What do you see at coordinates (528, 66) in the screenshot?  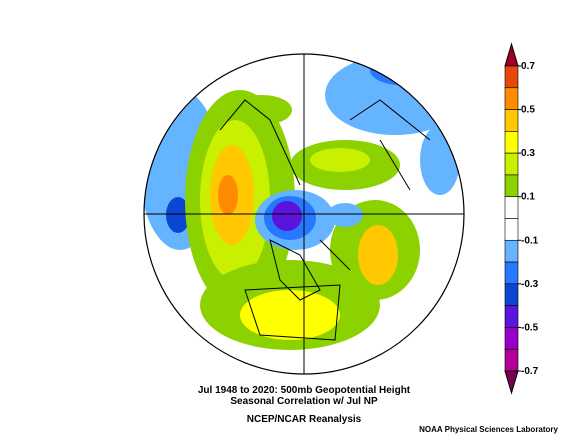 I see `colorbar-label: 0.7` at bounding box center [528, 66].